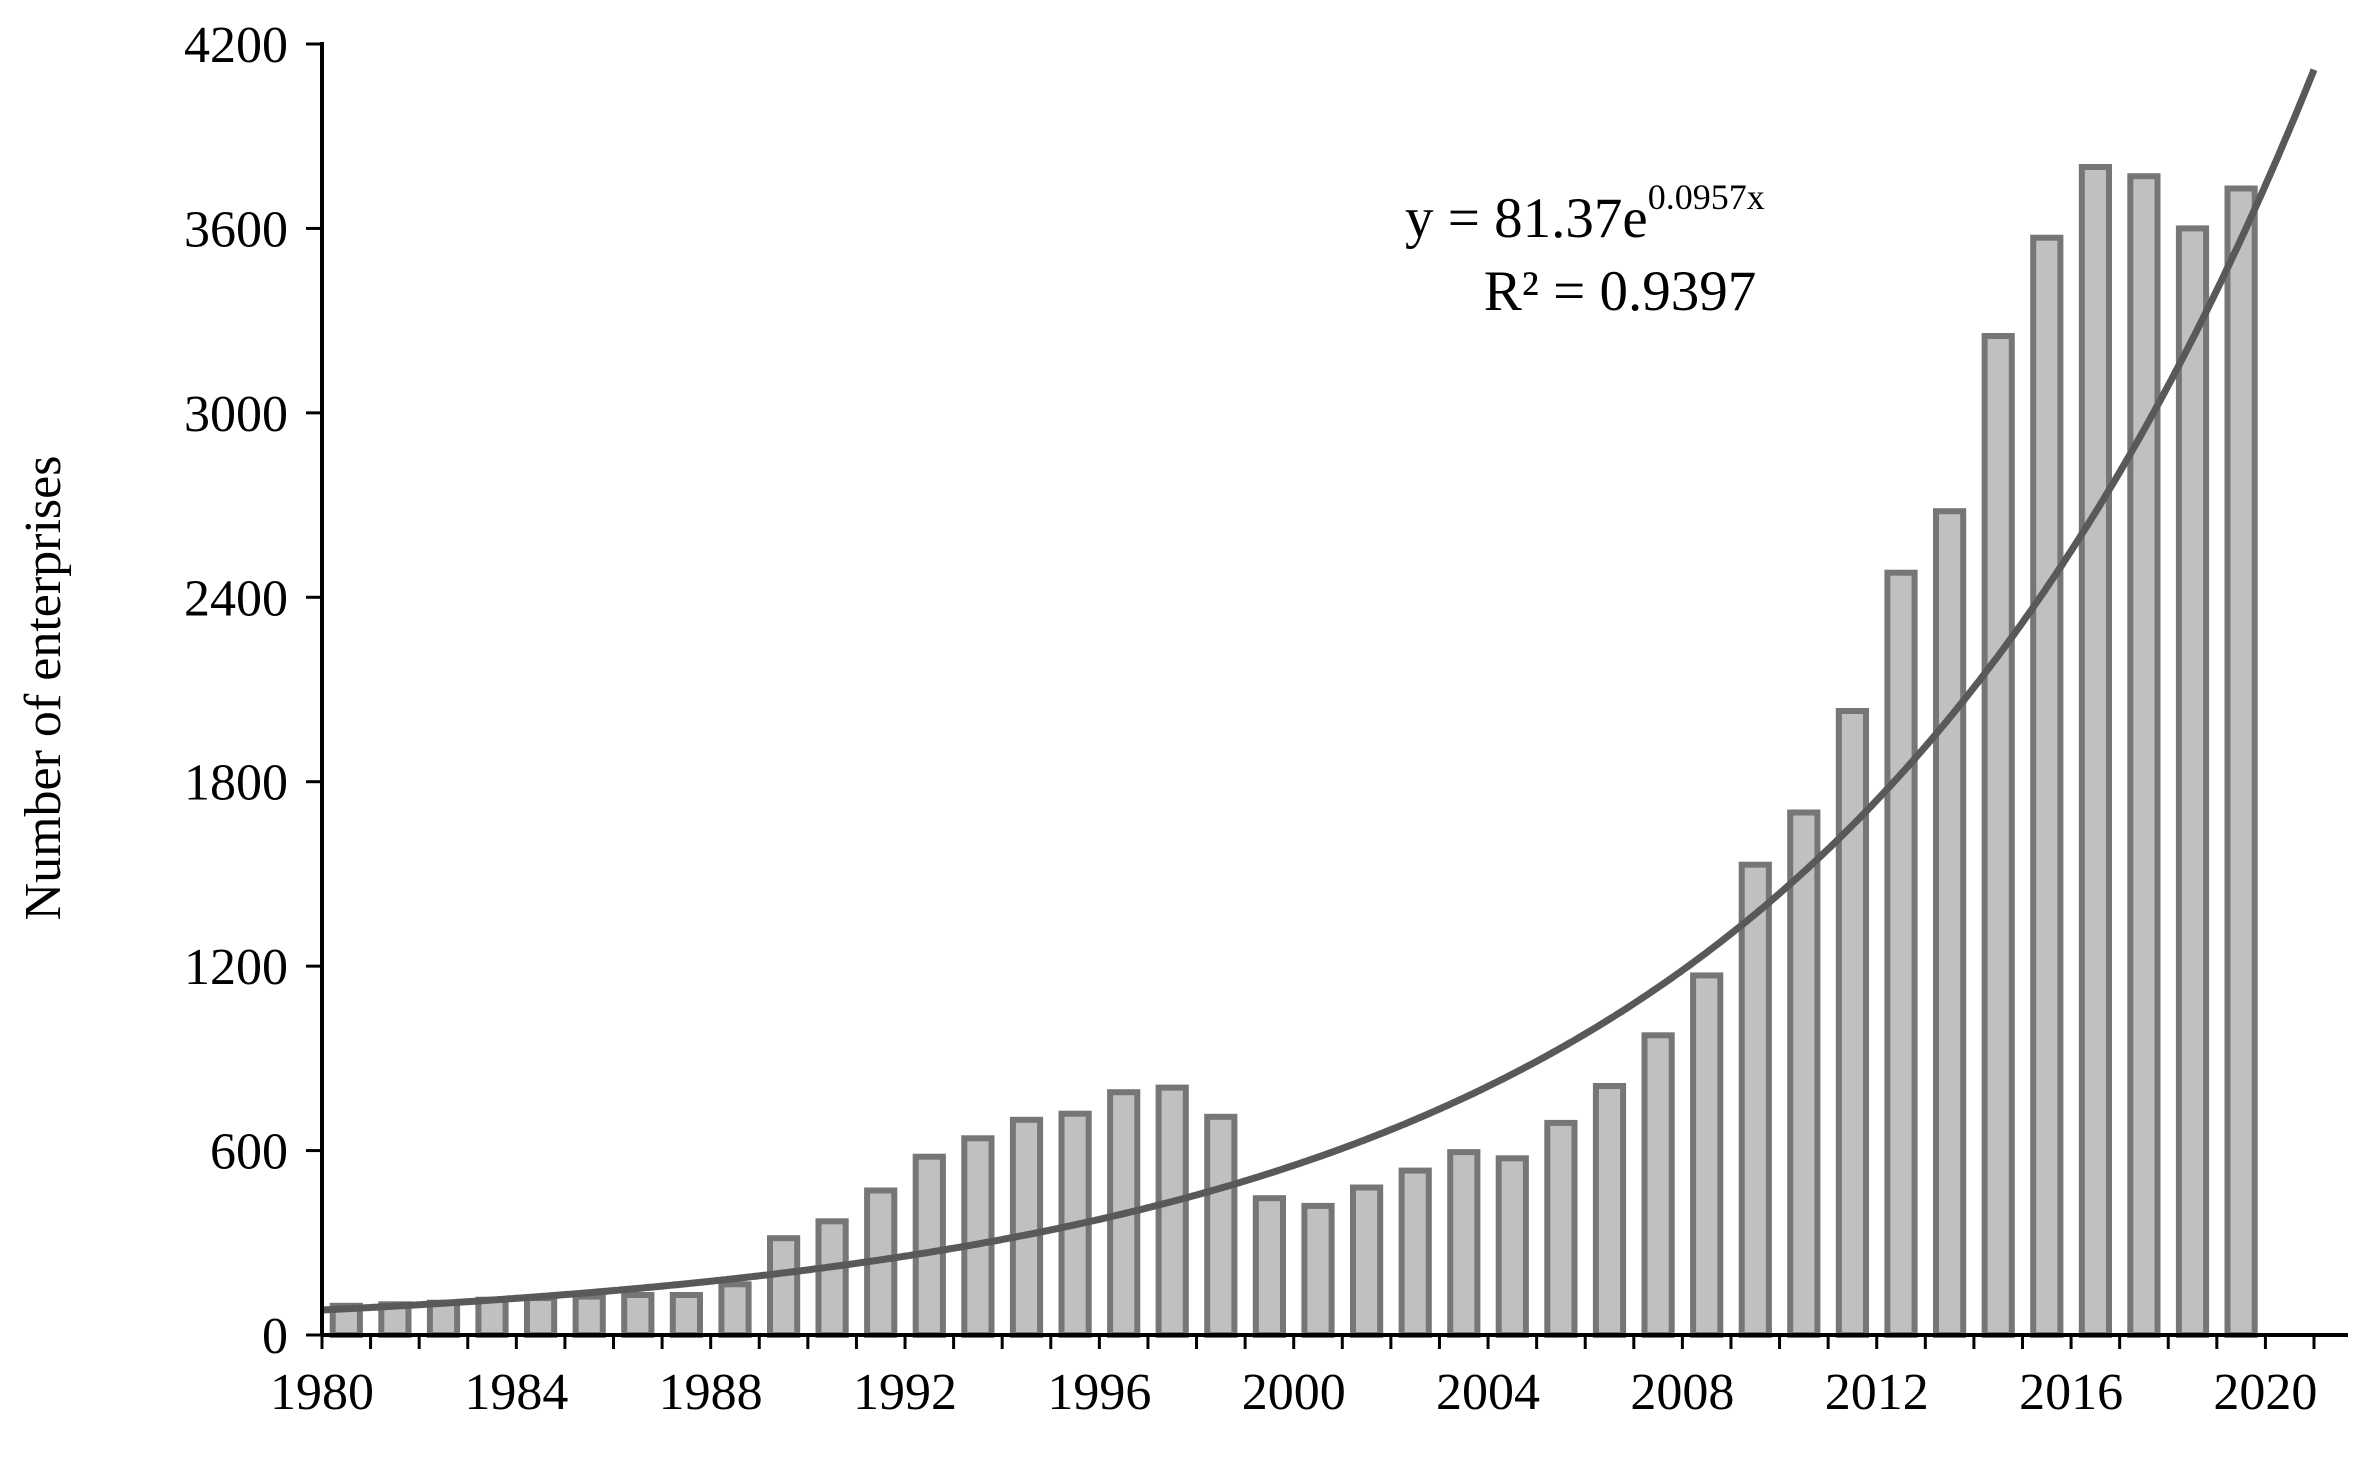  I want to click on bar-1988, so click(686, 1315).